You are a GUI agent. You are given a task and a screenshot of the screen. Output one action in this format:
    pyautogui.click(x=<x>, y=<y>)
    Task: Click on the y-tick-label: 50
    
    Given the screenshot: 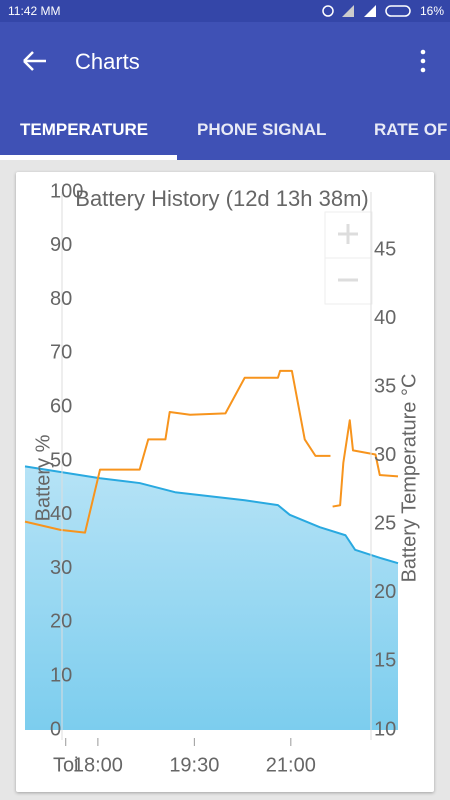 What is the action you would take?
    pyautogui.click(x=61, y=460)
    